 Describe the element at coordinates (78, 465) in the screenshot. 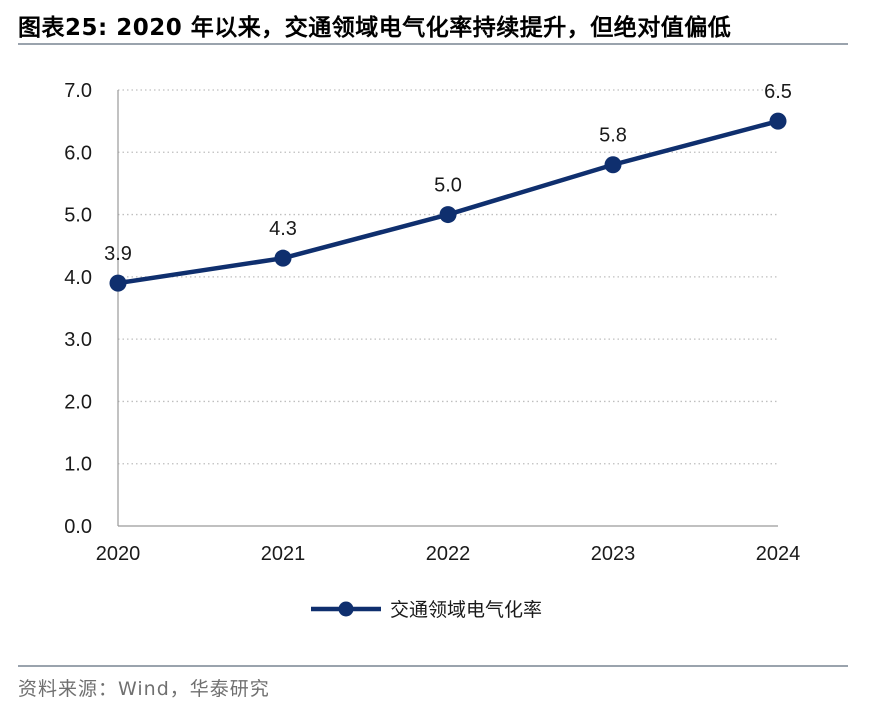

I see `y-tick-label: 1.0` at that location.